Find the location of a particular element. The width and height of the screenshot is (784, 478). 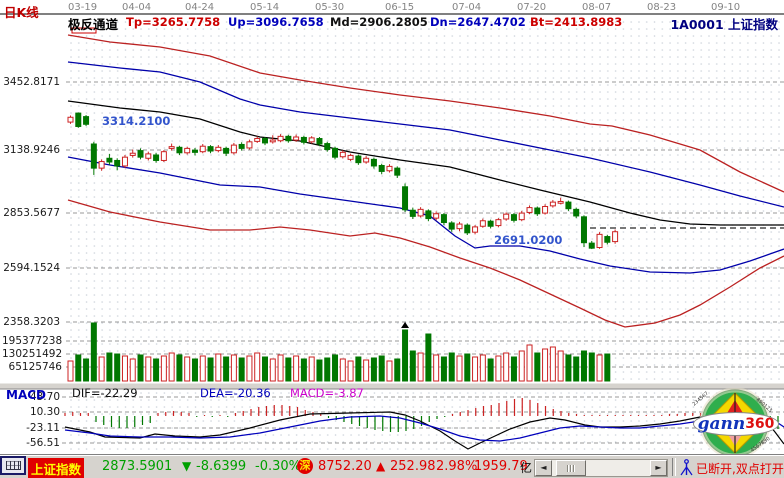

disconnected-message: 已断开,双点打开. is located at coordinates (740, 469).